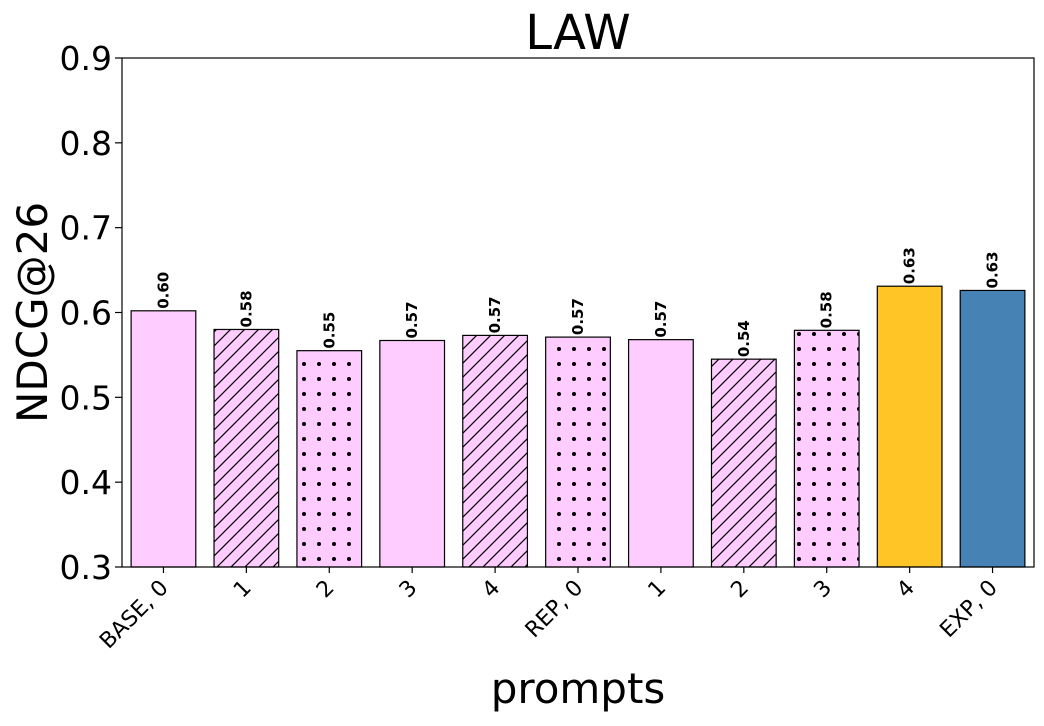  I want to click on y-tick-label: 0.8, so click(86, 143).